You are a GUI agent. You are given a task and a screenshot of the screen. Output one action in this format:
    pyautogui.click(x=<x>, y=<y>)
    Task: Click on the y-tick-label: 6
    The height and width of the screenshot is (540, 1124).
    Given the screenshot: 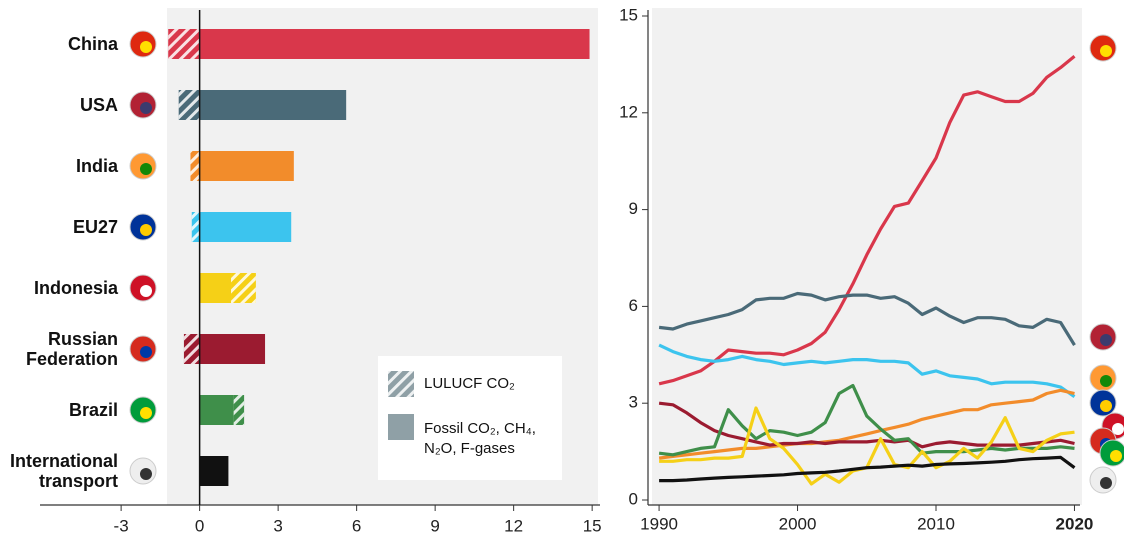 What is the action you would take?
    pyautogui.click(x=633, y=305)
    